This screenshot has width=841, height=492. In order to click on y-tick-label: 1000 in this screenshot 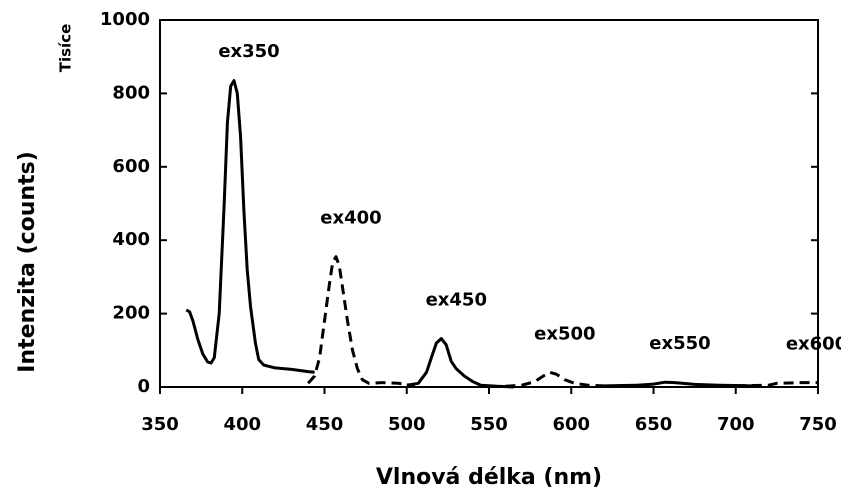, I will do `click(125, 19)`.